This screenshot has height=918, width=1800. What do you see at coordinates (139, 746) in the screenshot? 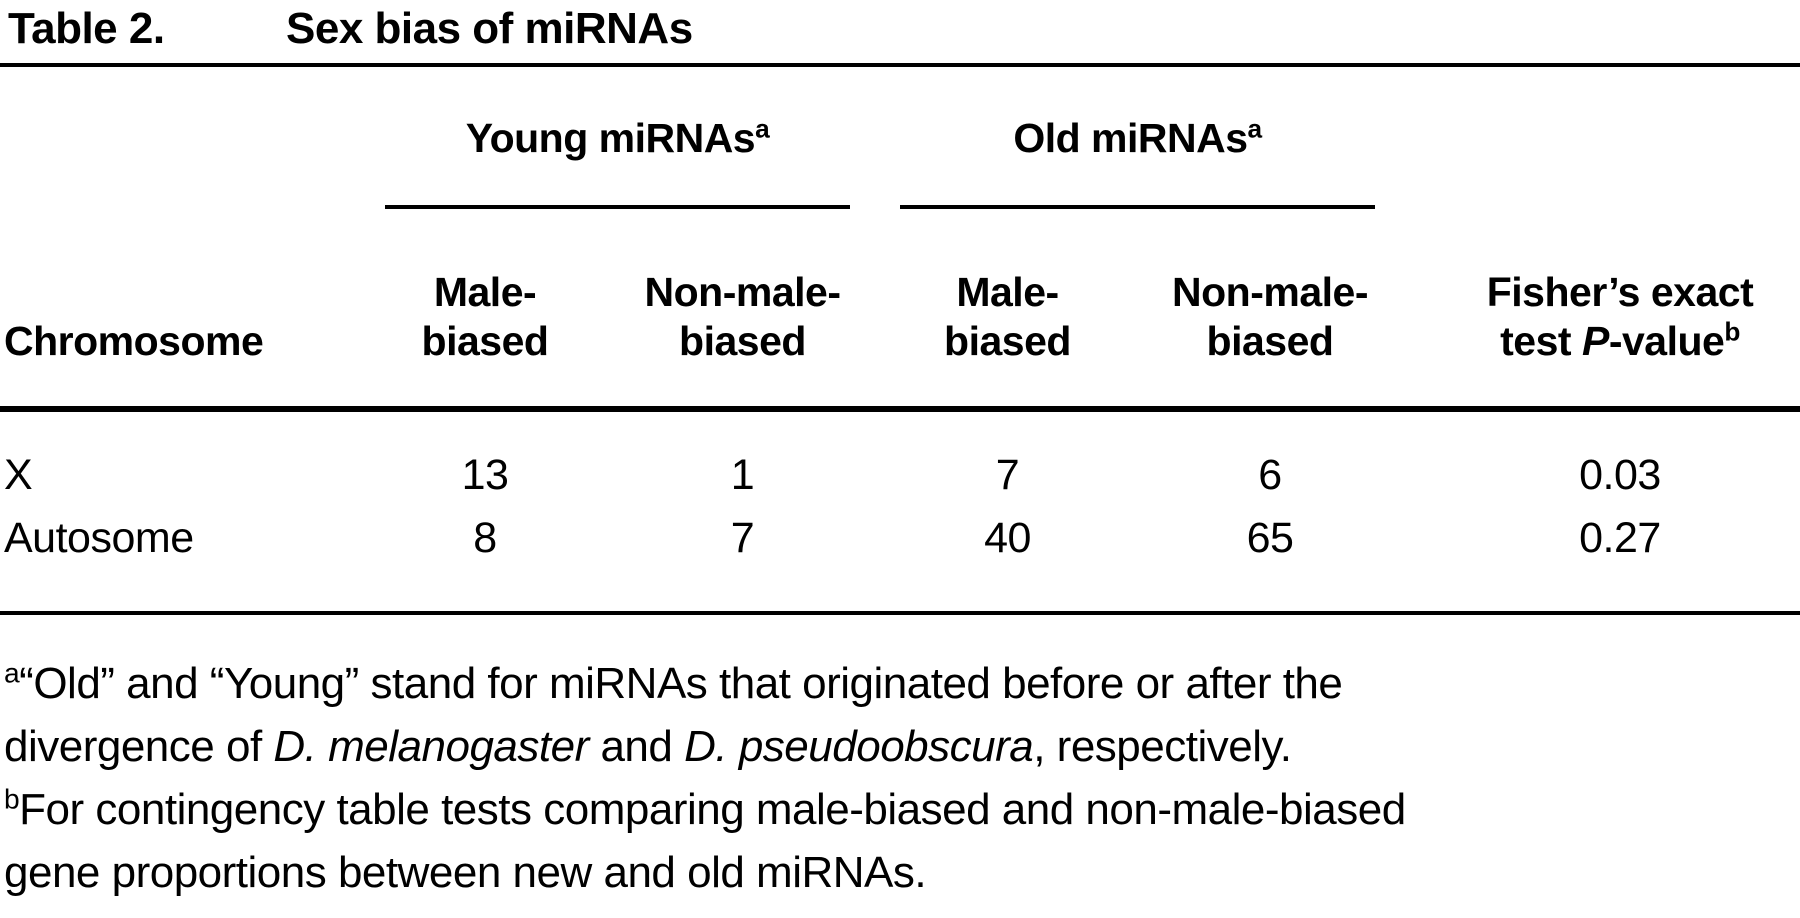
I see `footnote-a-text: divergence of` at bounding box center [139, 746].